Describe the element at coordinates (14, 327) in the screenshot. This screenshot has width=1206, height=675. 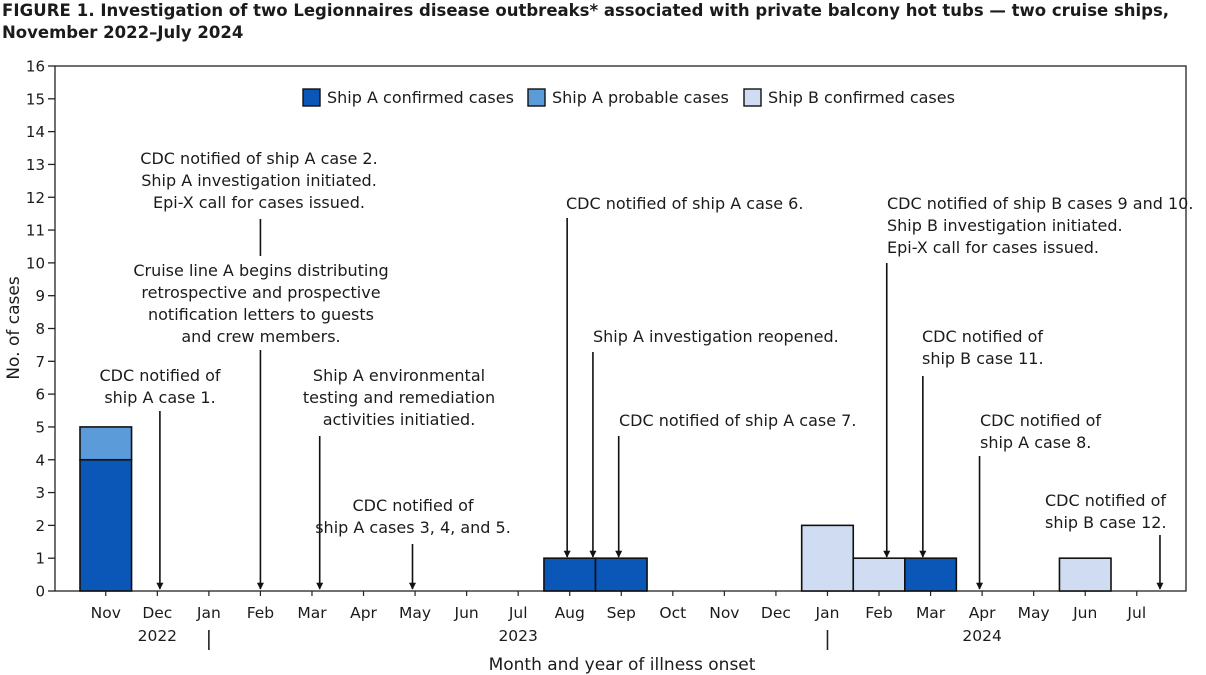
I see `y-axis-label: No. of cases` at that location.